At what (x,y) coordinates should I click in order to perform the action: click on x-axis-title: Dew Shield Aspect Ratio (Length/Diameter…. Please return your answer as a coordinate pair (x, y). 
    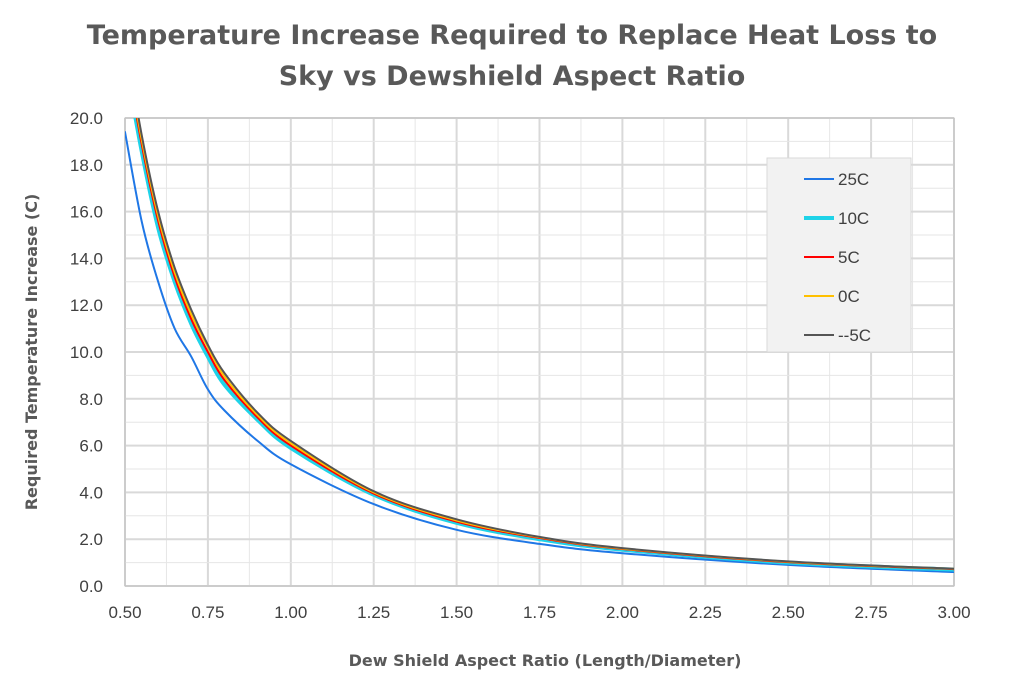
    Looking at the image, I should click on (545, 660).